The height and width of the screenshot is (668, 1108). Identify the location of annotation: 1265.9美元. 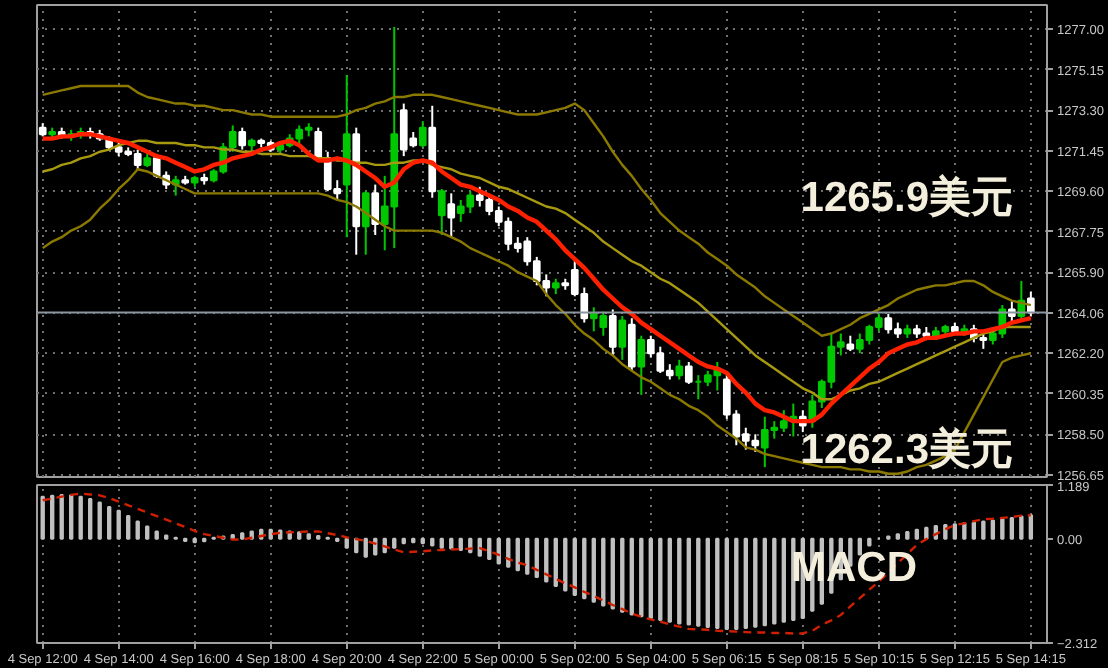
(907, 197).